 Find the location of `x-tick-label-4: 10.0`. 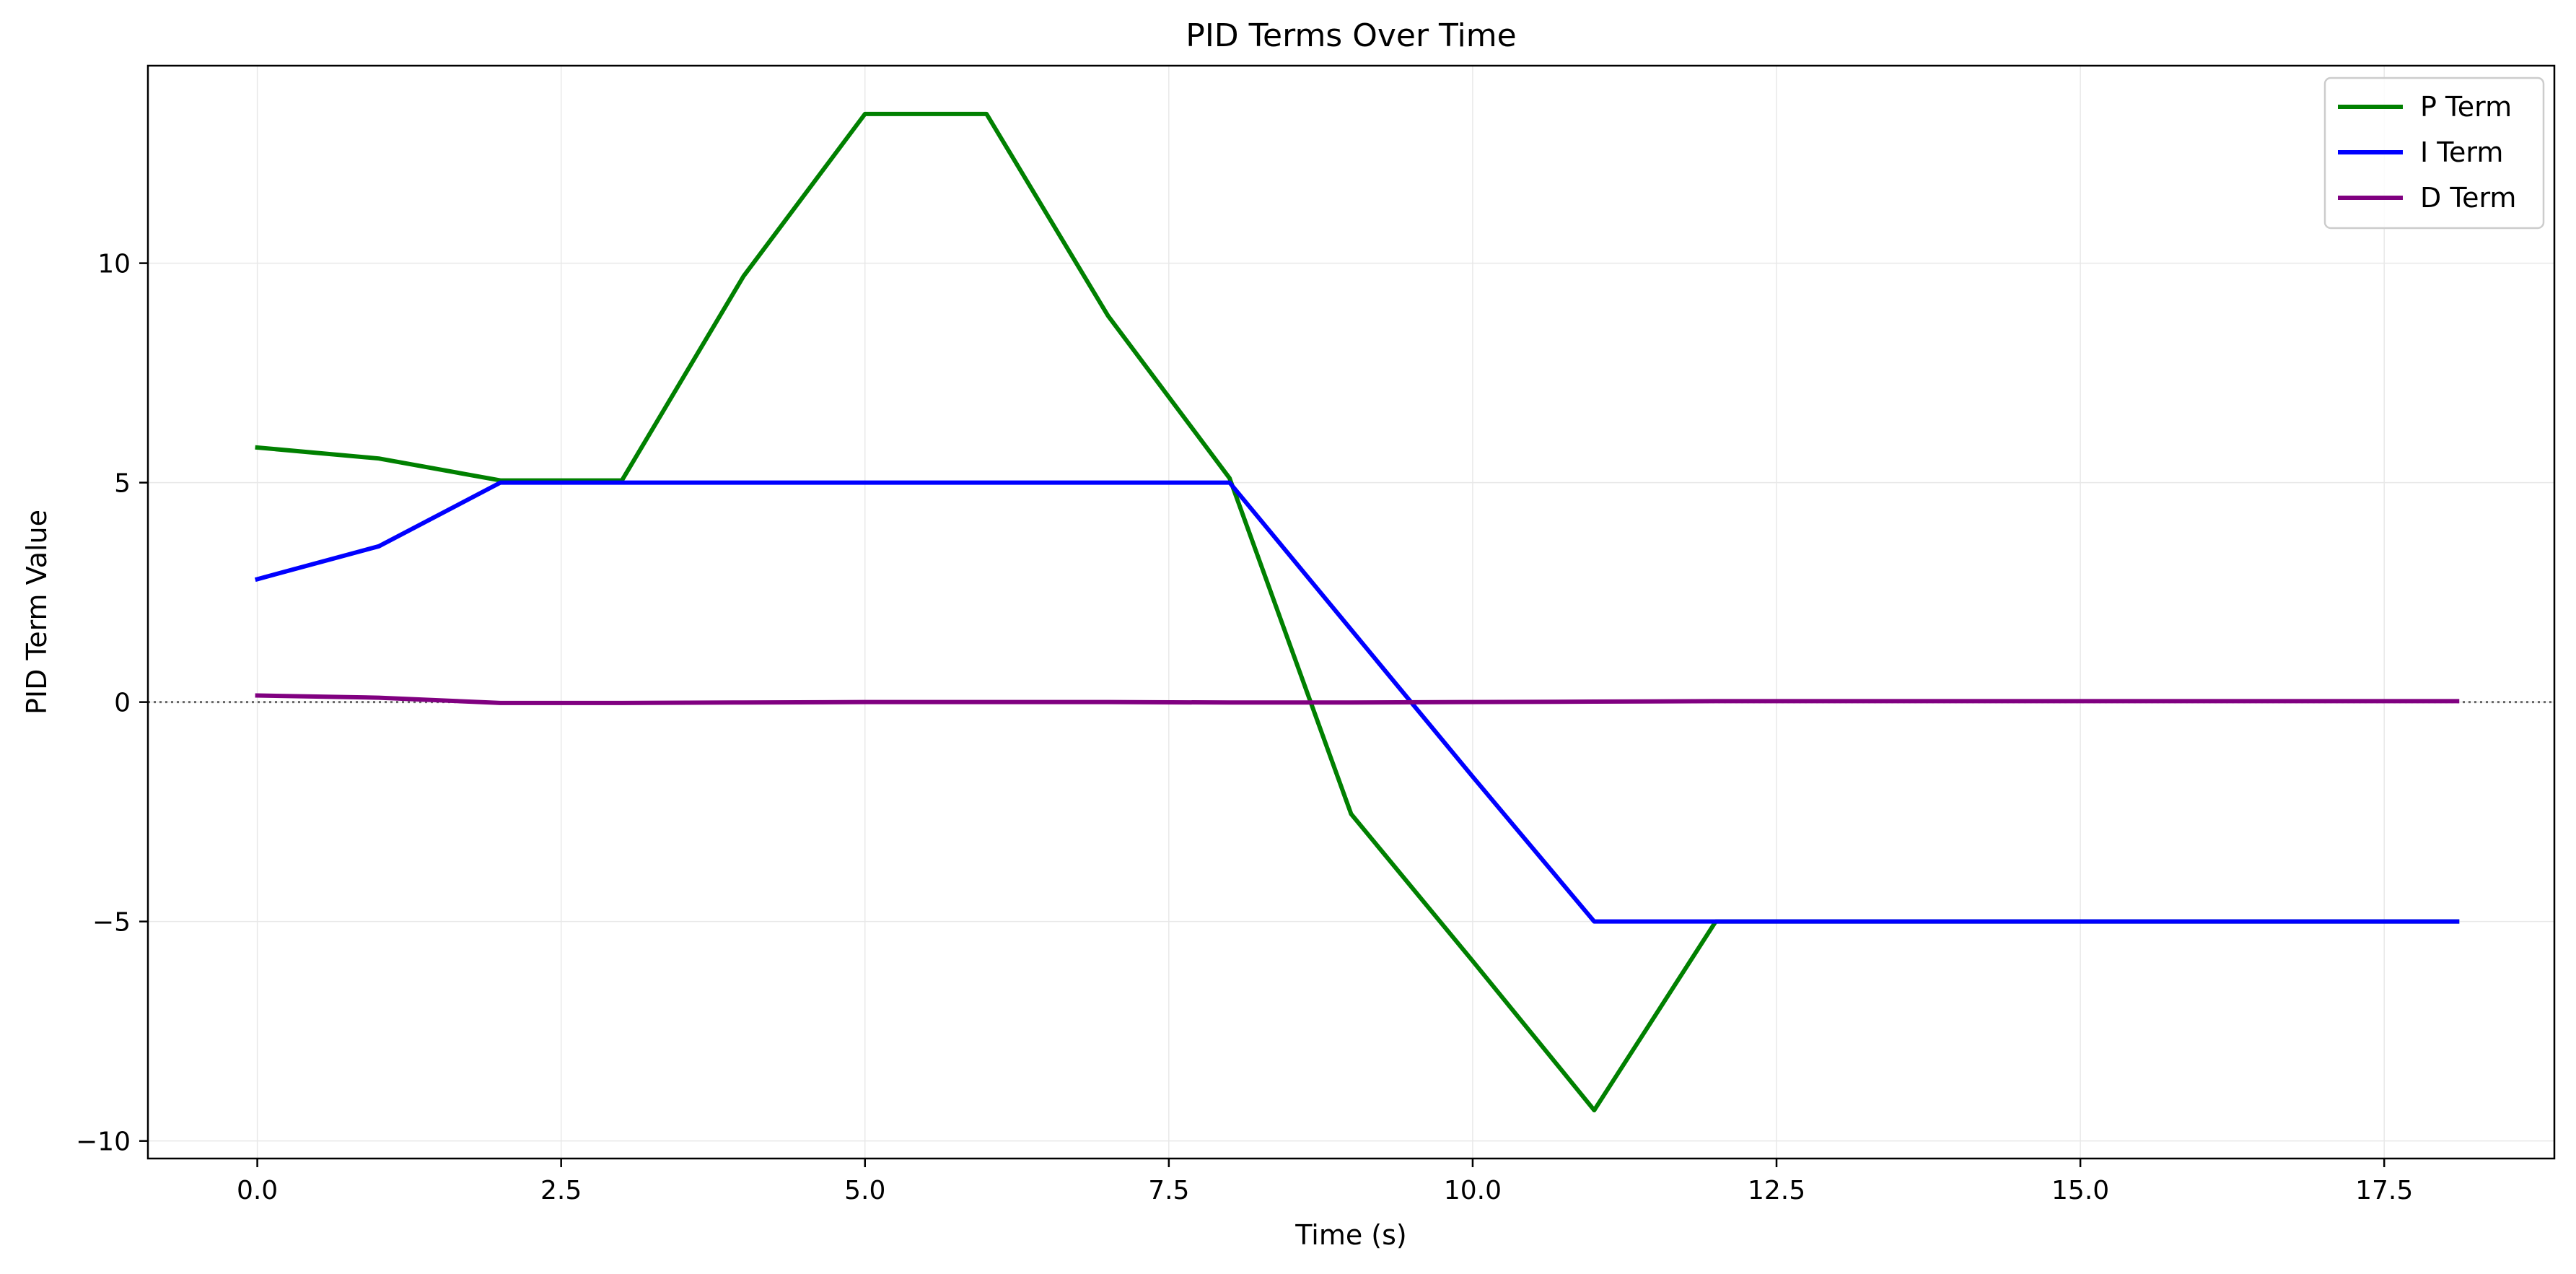

x-tick-label-4: 10.0 is located at coordinates (1473, 1190).